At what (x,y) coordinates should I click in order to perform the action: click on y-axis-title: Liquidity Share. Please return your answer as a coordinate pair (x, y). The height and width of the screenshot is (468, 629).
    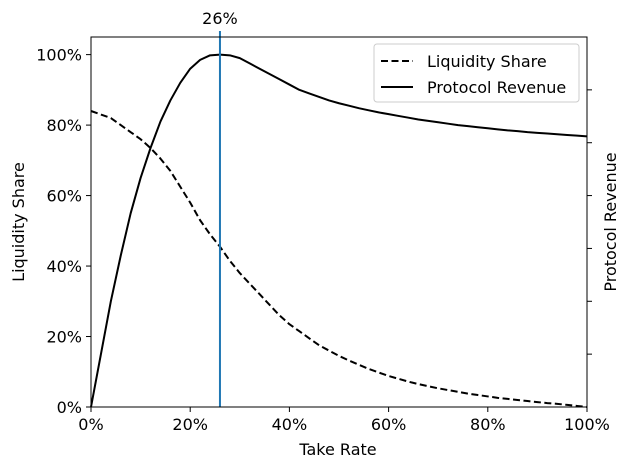
    Looking at the image, I should click on (18, 222).